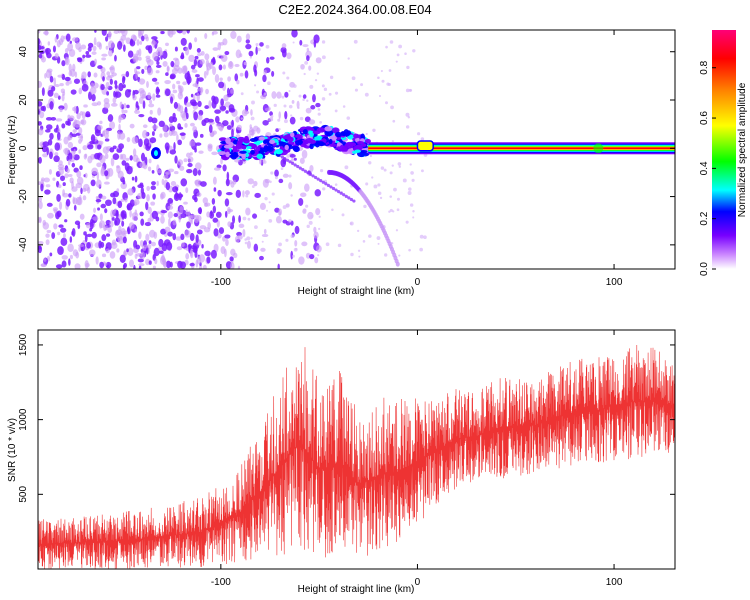 This screenshot has width=750, height=600. I want to click on spectrogram-y-tick-label: 20, so click(23, 100).